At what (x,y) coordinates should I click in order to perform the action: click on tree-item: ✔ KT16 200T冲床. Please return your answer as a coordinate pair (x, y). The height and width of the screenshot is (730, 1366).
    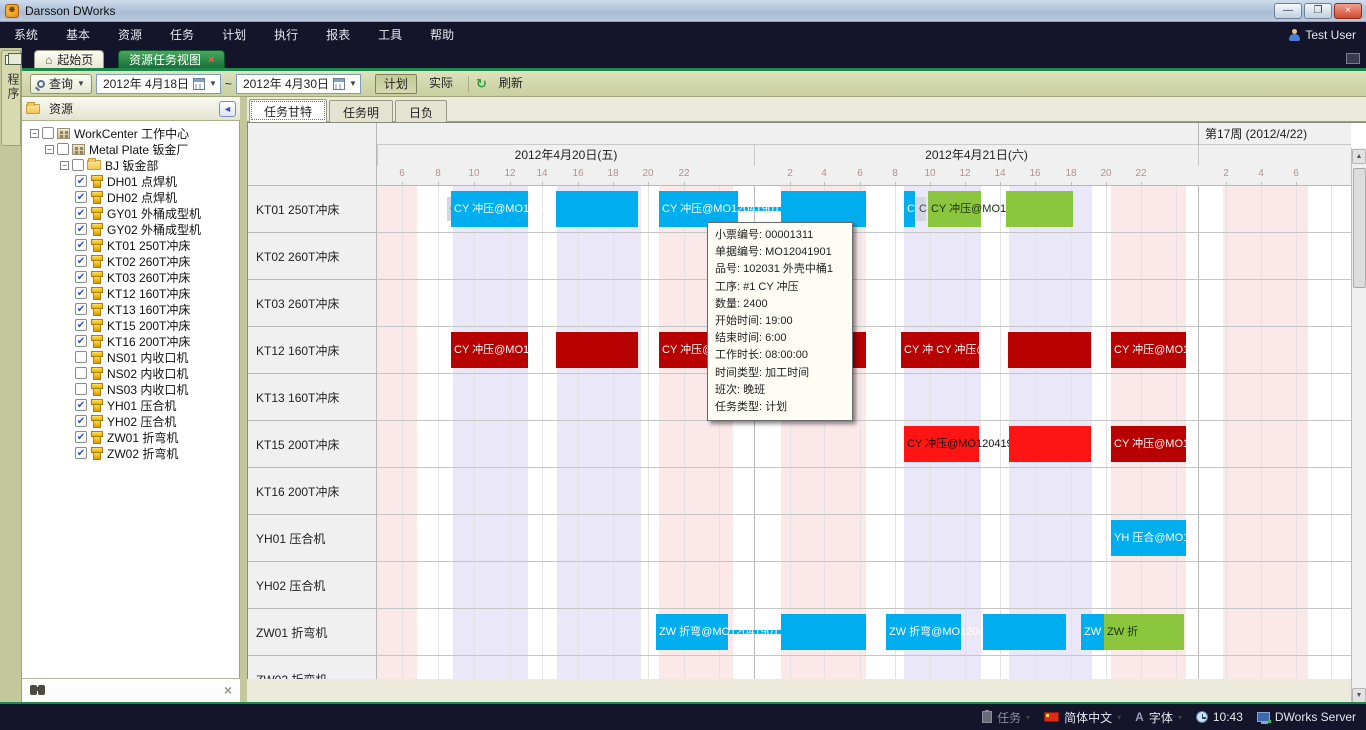
    Looking at the image, I should click on (131, 341).